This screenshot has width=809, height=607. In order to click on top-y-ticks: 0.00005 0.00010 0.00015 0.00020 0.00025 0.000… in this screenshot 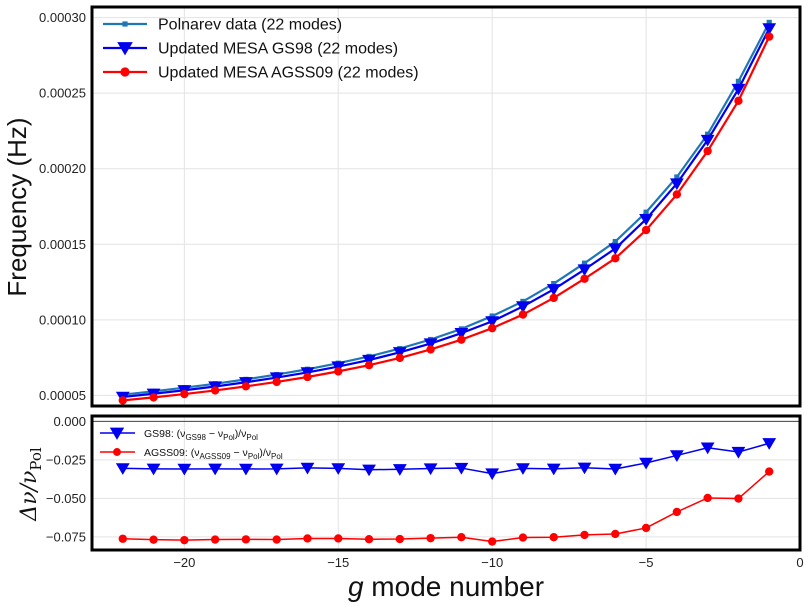, I will do `click(62, 206)`.